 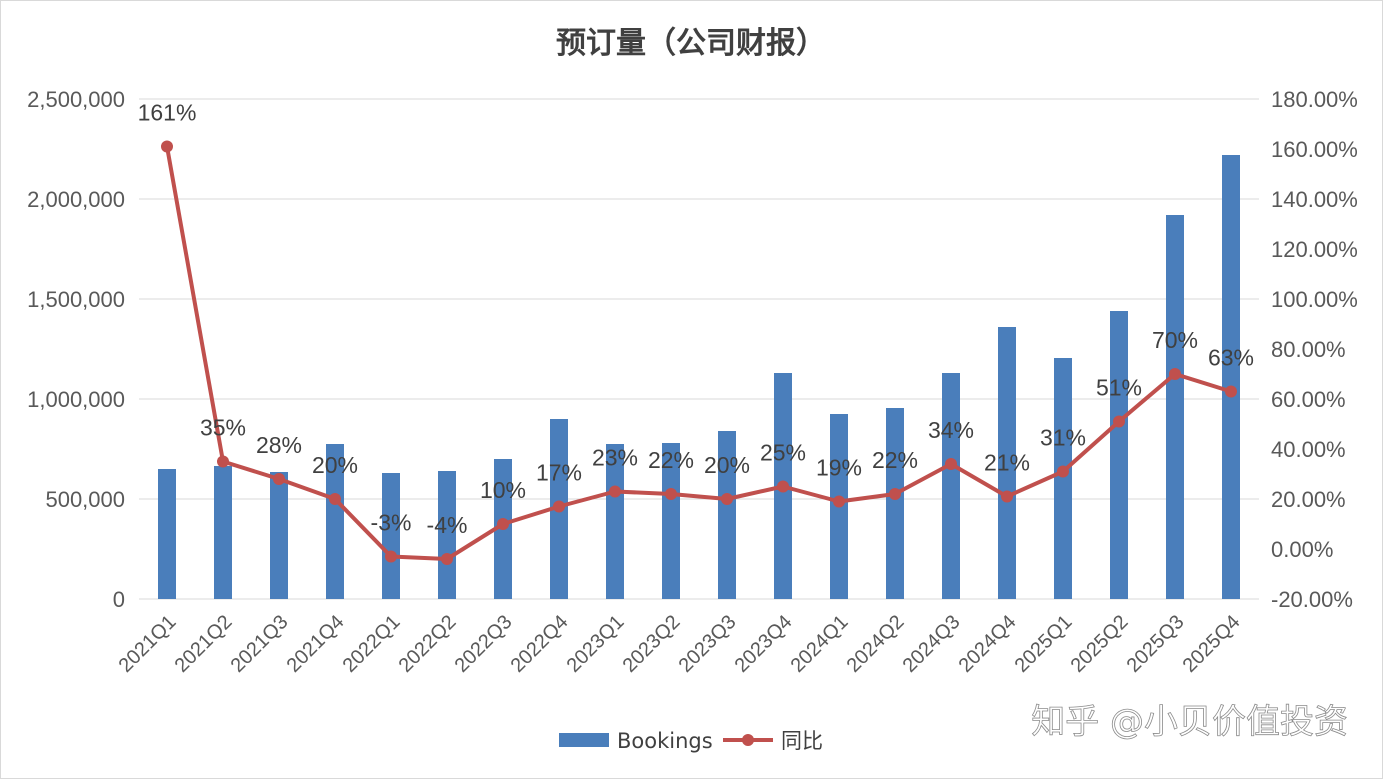 I want to click on yoy-data-label: 19%, so click(x=839, y=468).